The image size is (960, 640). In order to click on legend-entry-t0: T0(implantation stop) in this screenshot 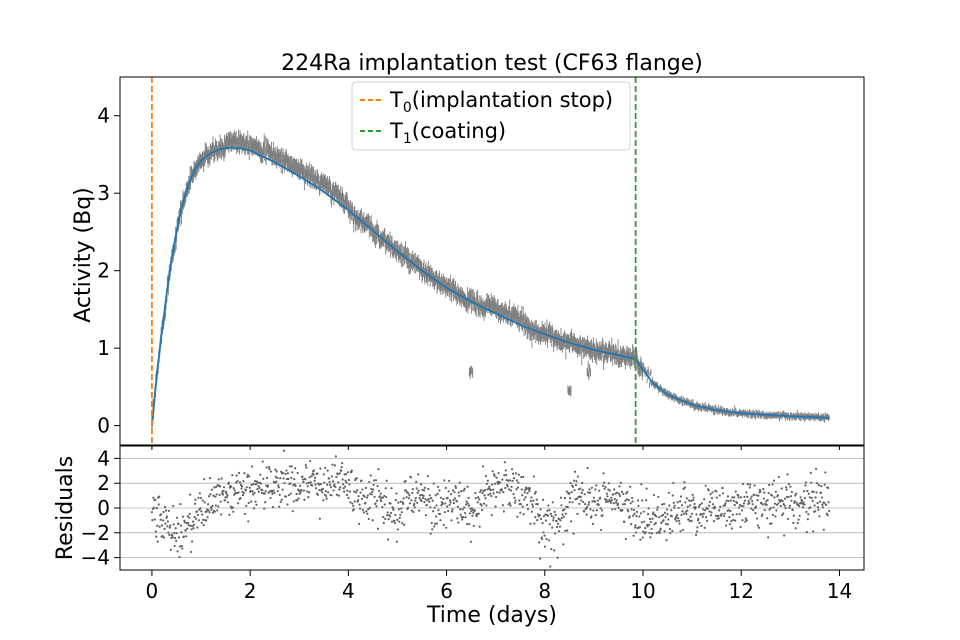, I will do `click(501, 102)`.